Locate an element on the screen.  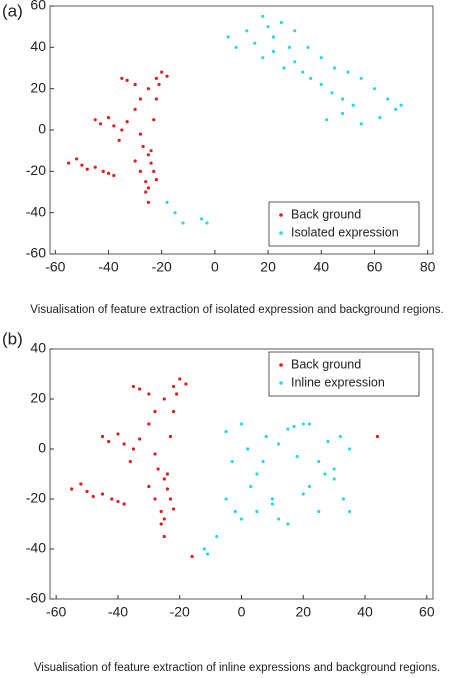
x-tick-label: 60 is located at coordinates (375, 267).